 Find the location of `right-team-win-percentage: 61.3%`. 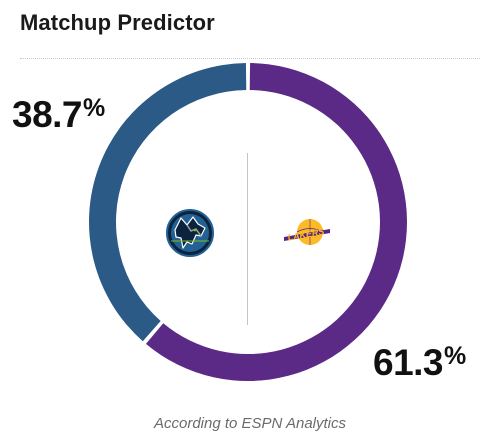

right-team-win-percentage: 61.3% is located at coordinates (420, 362).